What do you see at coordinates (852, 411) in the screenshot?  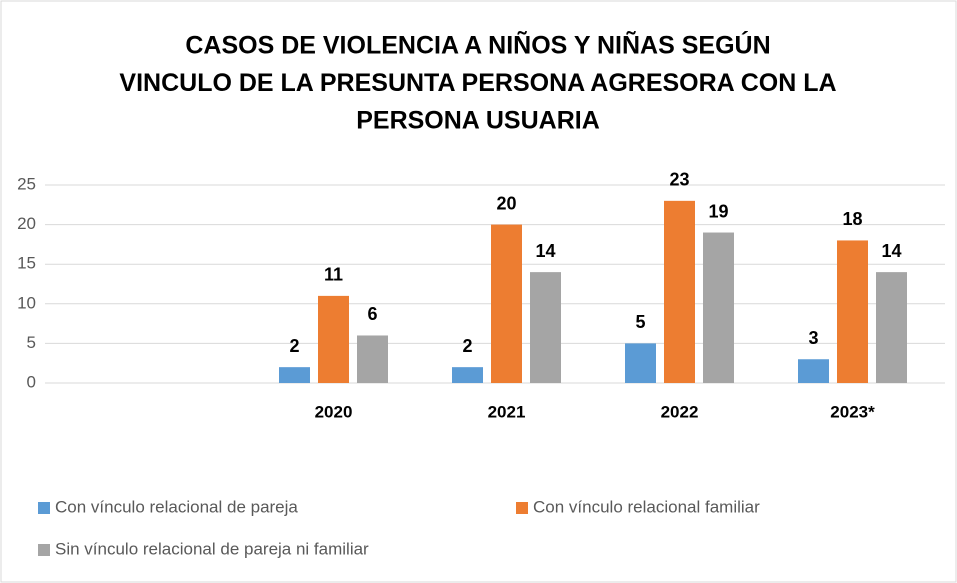 I see `x-tick-label: 2023*` at bounding box center [852, 411].